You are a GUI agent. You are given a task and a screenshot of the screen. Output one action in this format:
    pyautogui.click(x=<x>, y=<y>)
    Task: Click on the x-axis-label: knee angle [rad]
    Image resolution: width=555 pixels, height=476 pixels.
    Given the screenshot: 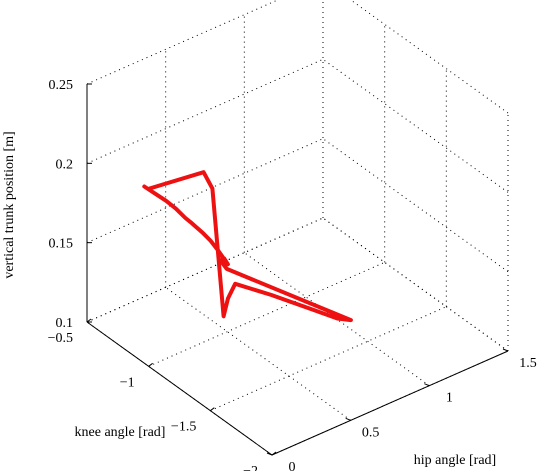 What is the action you would take?
    pyautogui.click(x=120, y=432)
    